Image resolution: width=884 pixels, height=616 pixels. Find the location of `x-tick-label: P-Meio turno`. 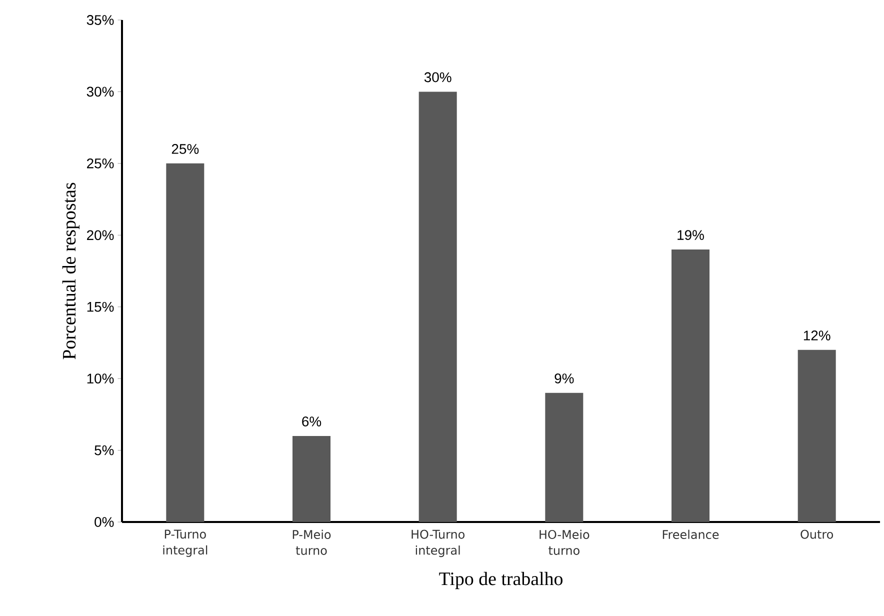

x-tick-label: P-Meio turno is located at coordinates (311, 542).